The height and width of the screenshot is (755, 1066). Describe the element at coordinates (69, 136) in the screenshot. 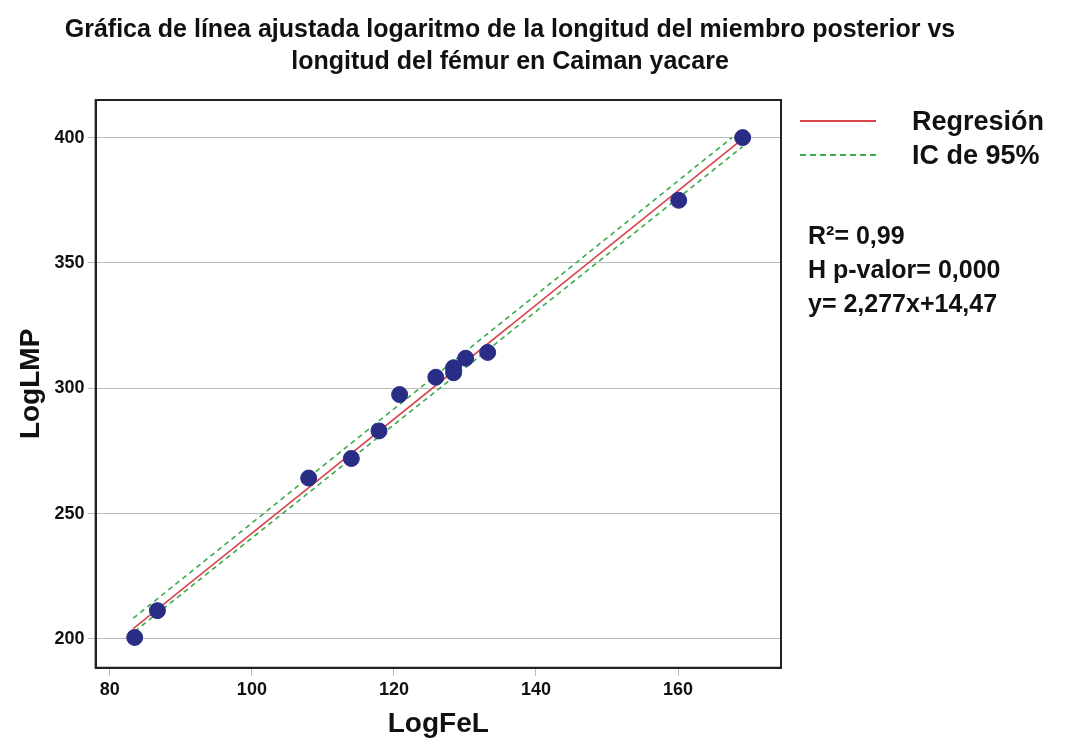

I see `y-tick-label: 400` at that location.